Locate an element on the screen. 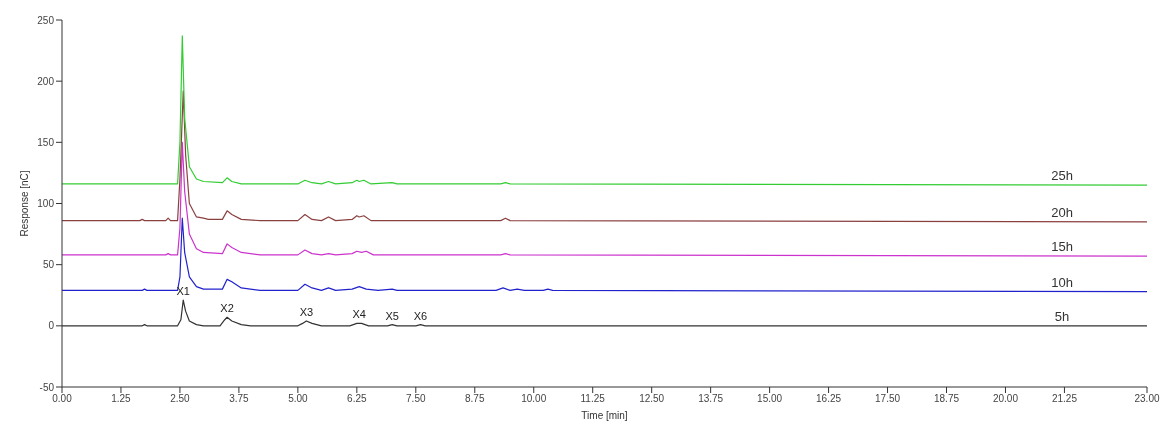 Image resolution: width=1175 pixels, height=441 pixels. x-tick-label: 5.00 is located at coordinates (298, 399).